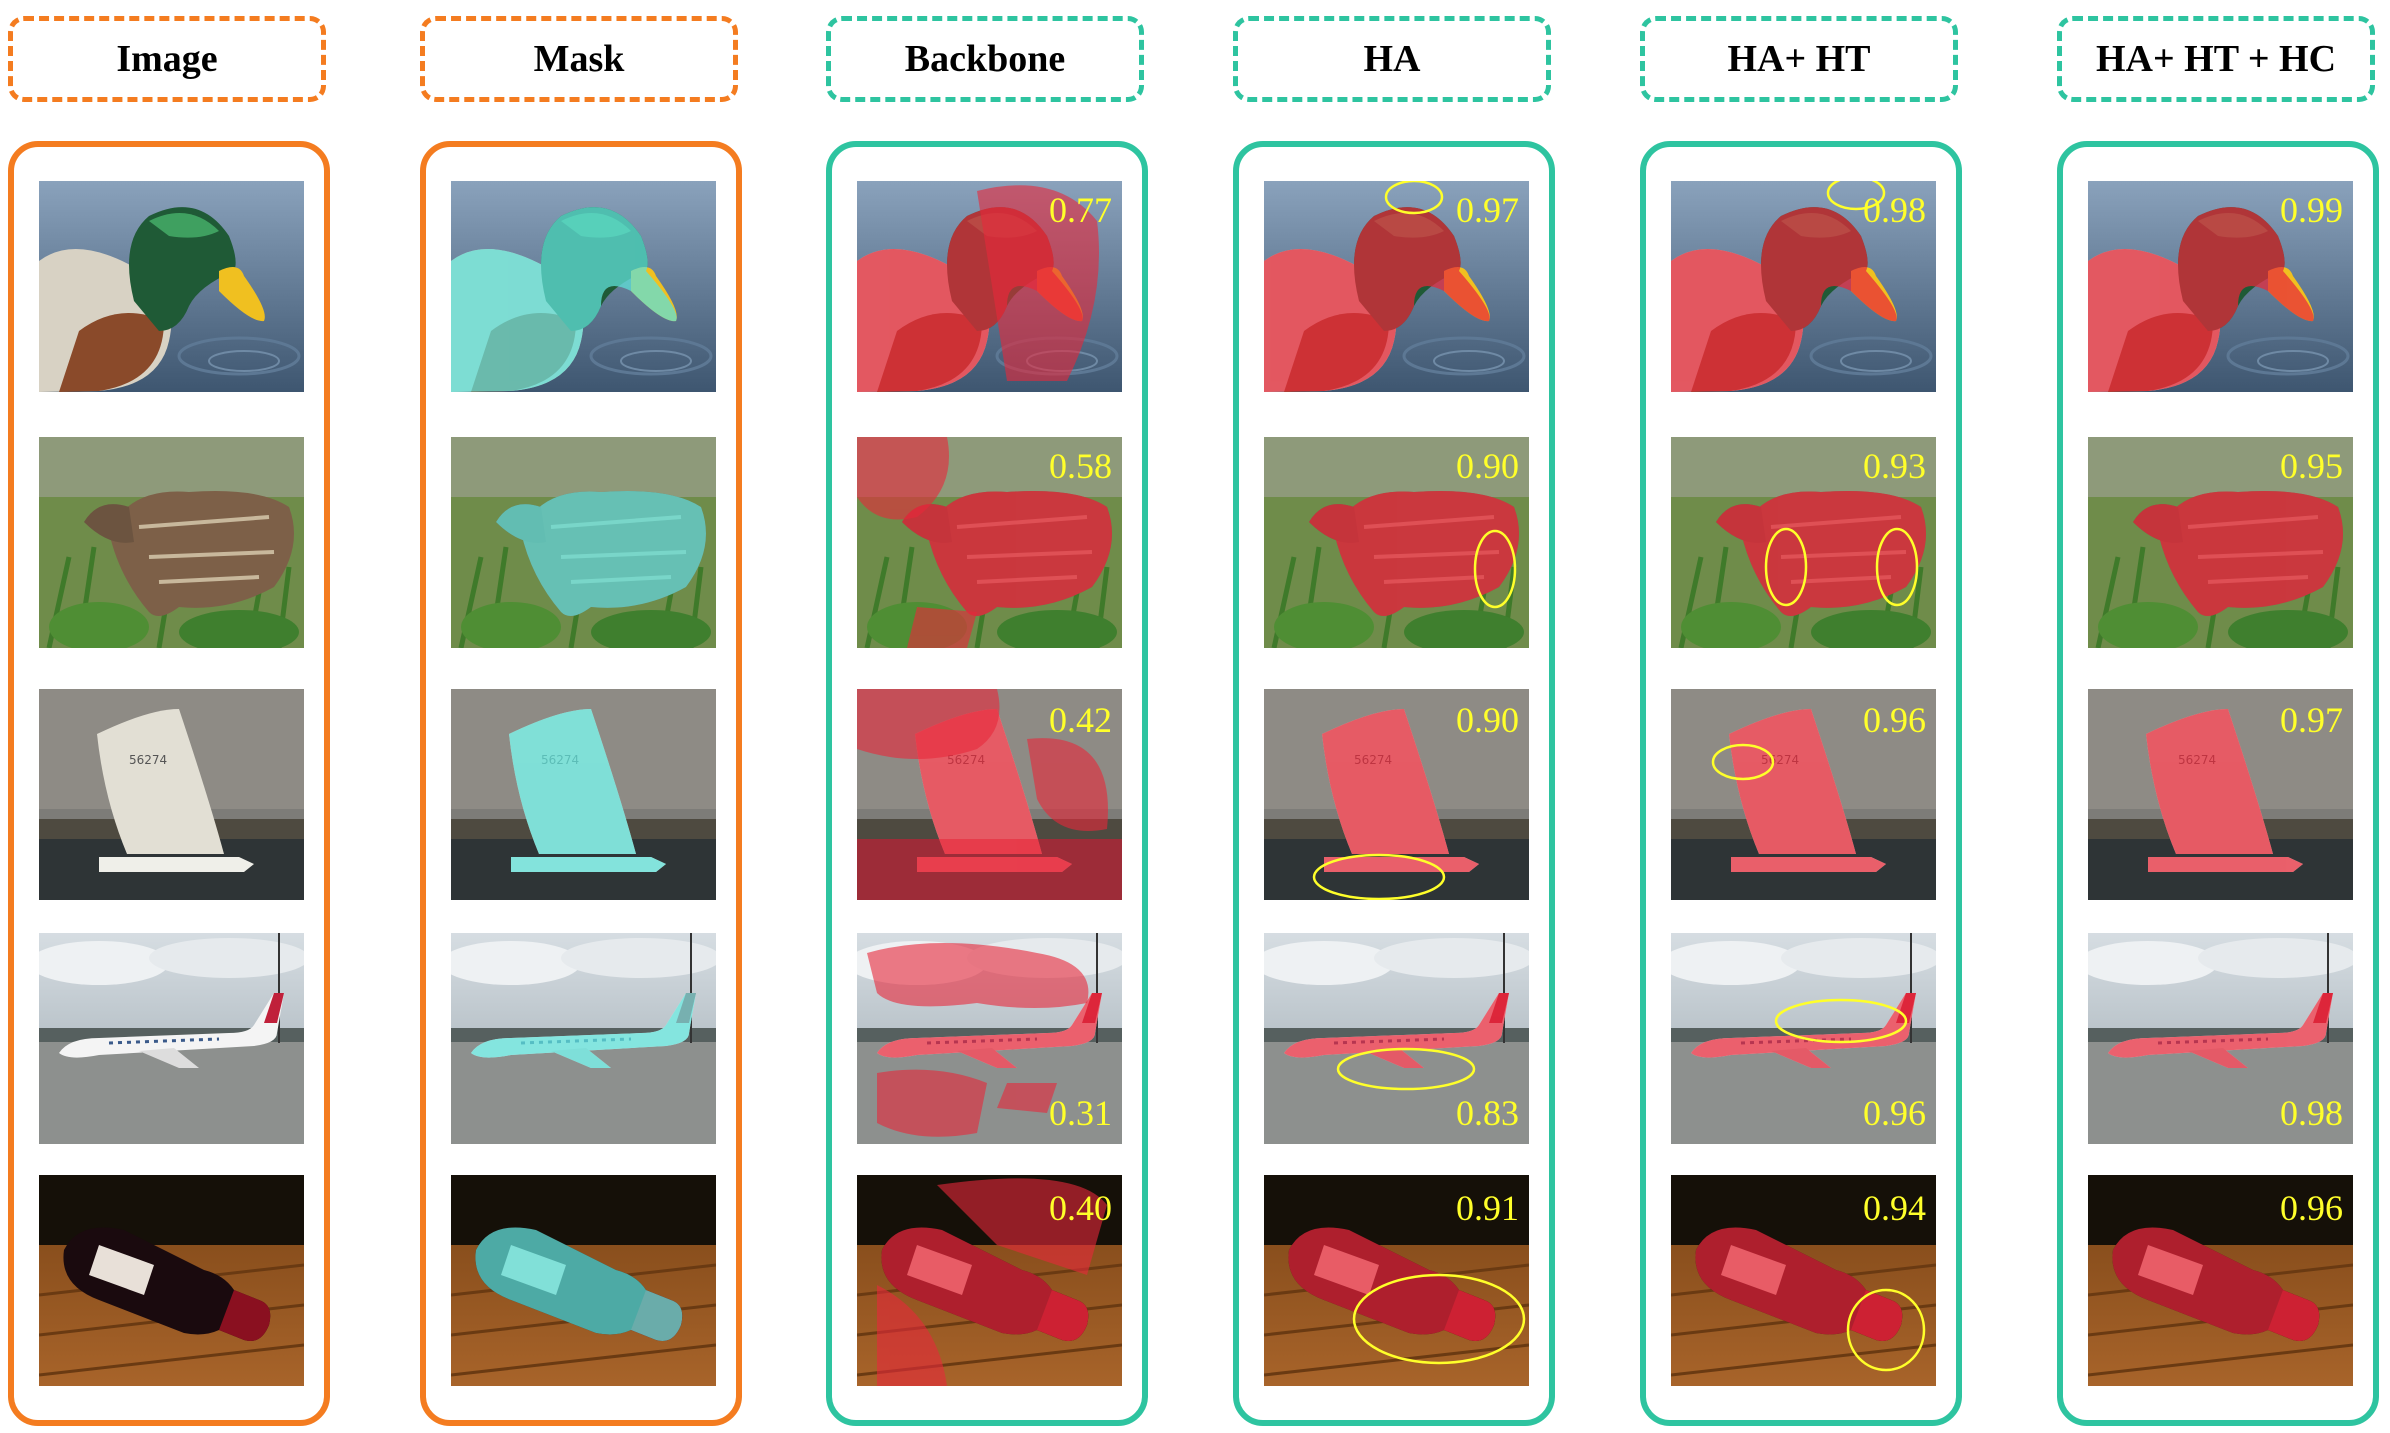 The width and height of the screenshot is (2390, 1433). I want to click on column-header: HA+ HT + HC, so click(2216, 59).